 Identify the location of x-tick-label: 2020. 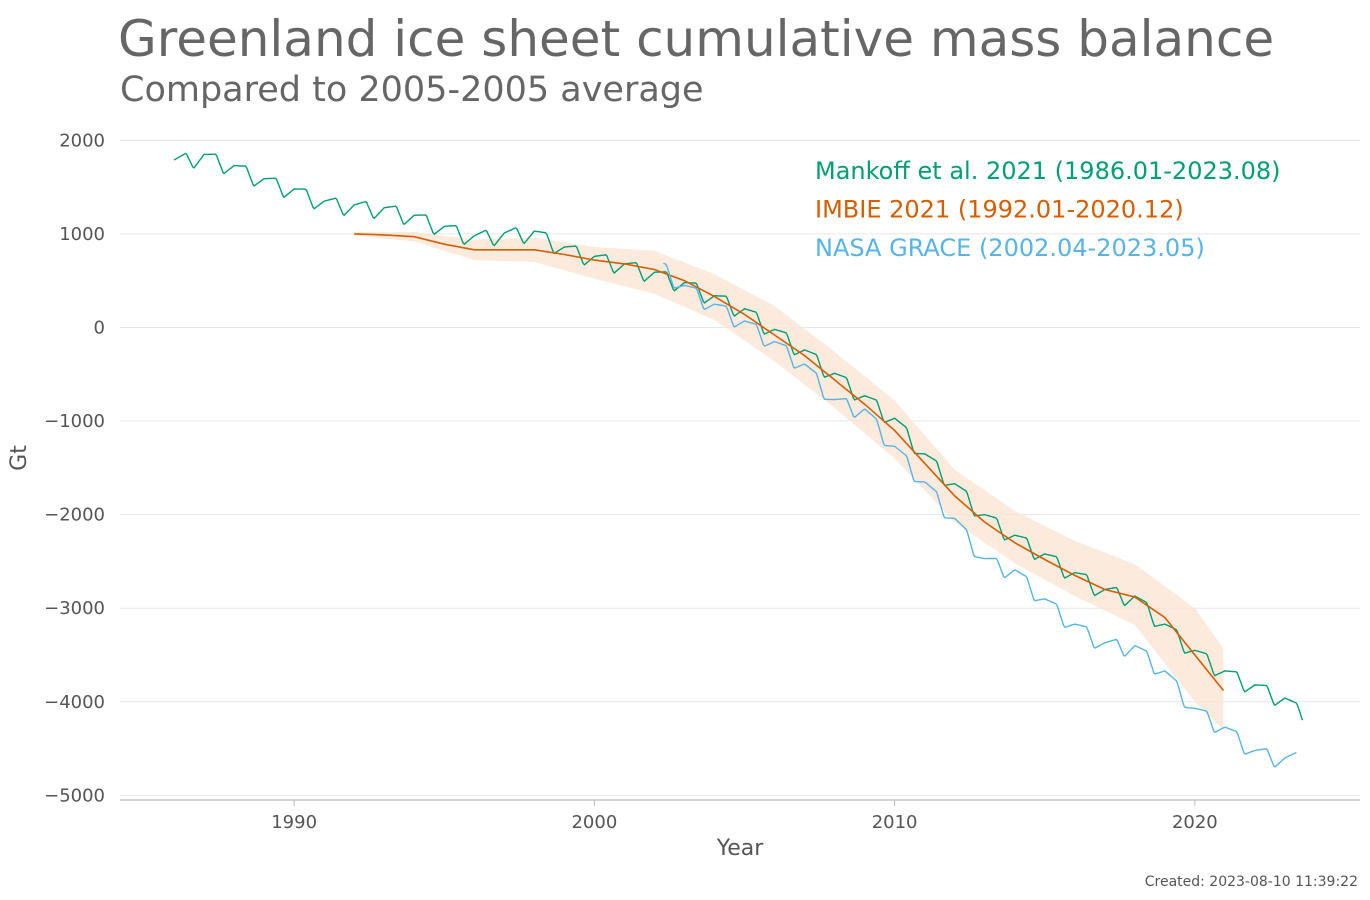
(1195, 822).